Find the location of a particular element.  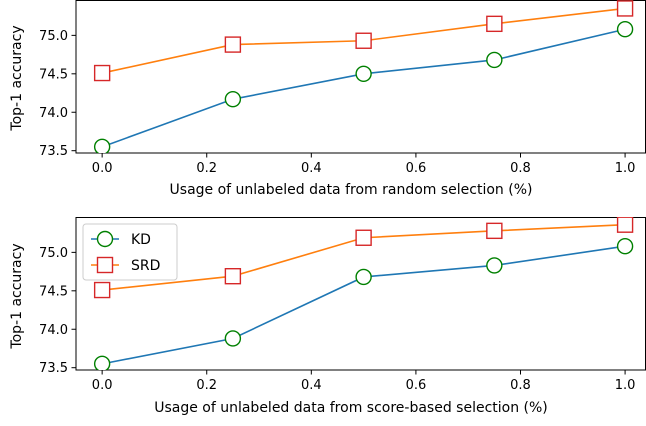

legend-marker-kd is located at coordinates (105, 239).